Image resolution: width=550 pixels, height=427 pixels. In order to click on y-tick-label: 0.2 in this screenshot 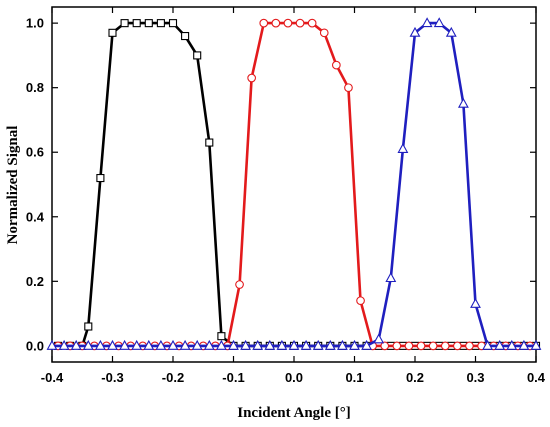, I will do `click(35, 281)`.